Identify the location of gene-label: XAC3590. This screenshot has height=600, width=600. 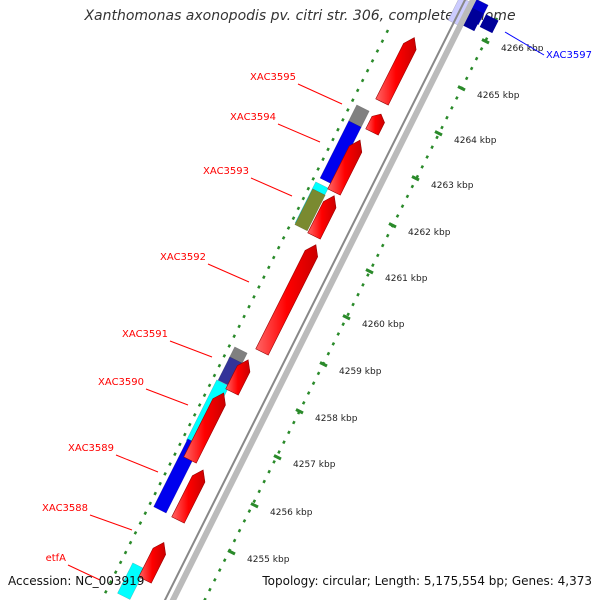
(121, 382).